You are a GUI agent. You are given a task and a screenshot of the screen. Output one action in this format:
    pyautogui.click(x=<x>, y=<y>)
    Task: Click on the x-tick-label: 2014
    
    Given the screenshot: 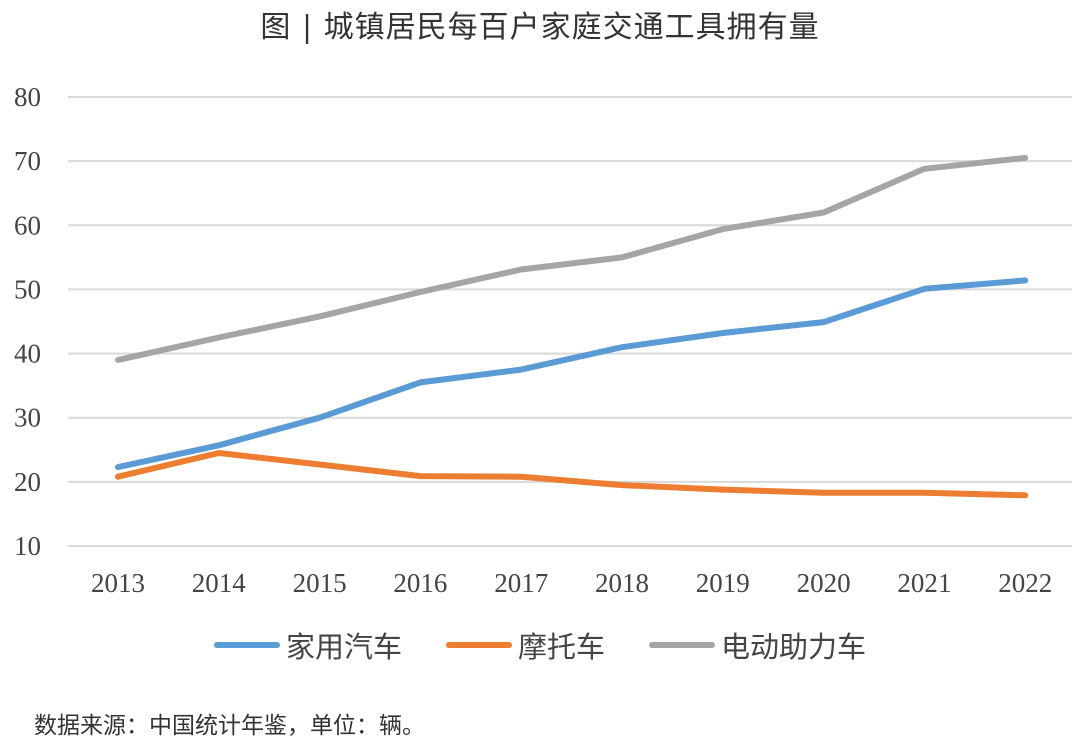 What is the action you would take?
    pyautogui.click(x=219, y=583)
    